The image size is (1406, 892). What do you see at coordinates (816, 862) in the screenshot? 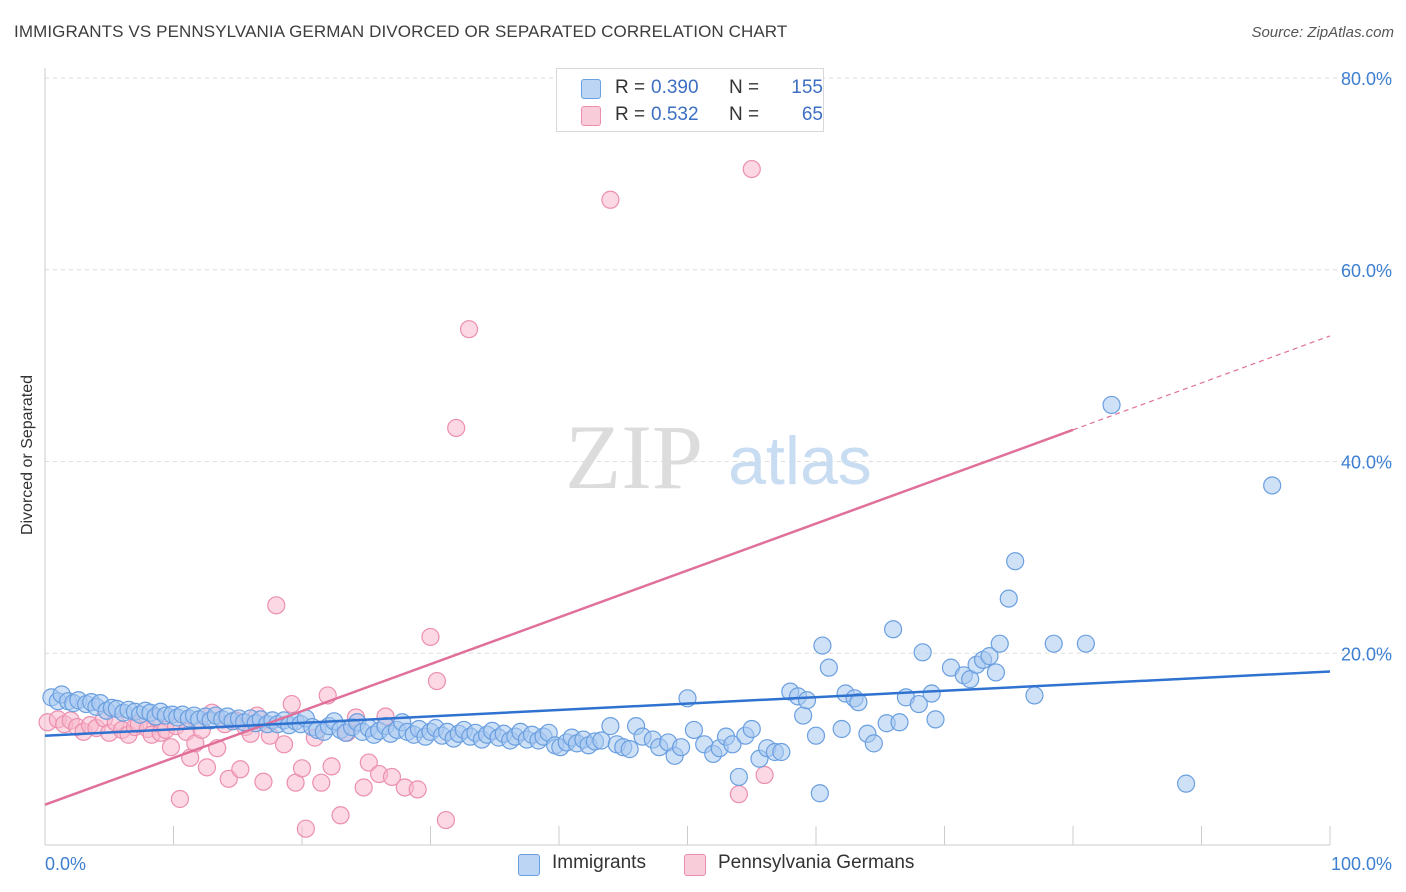
I see `legend-label-pennsylvania-germans: Pennsylvania Germans` at bounding box center [816, 862].